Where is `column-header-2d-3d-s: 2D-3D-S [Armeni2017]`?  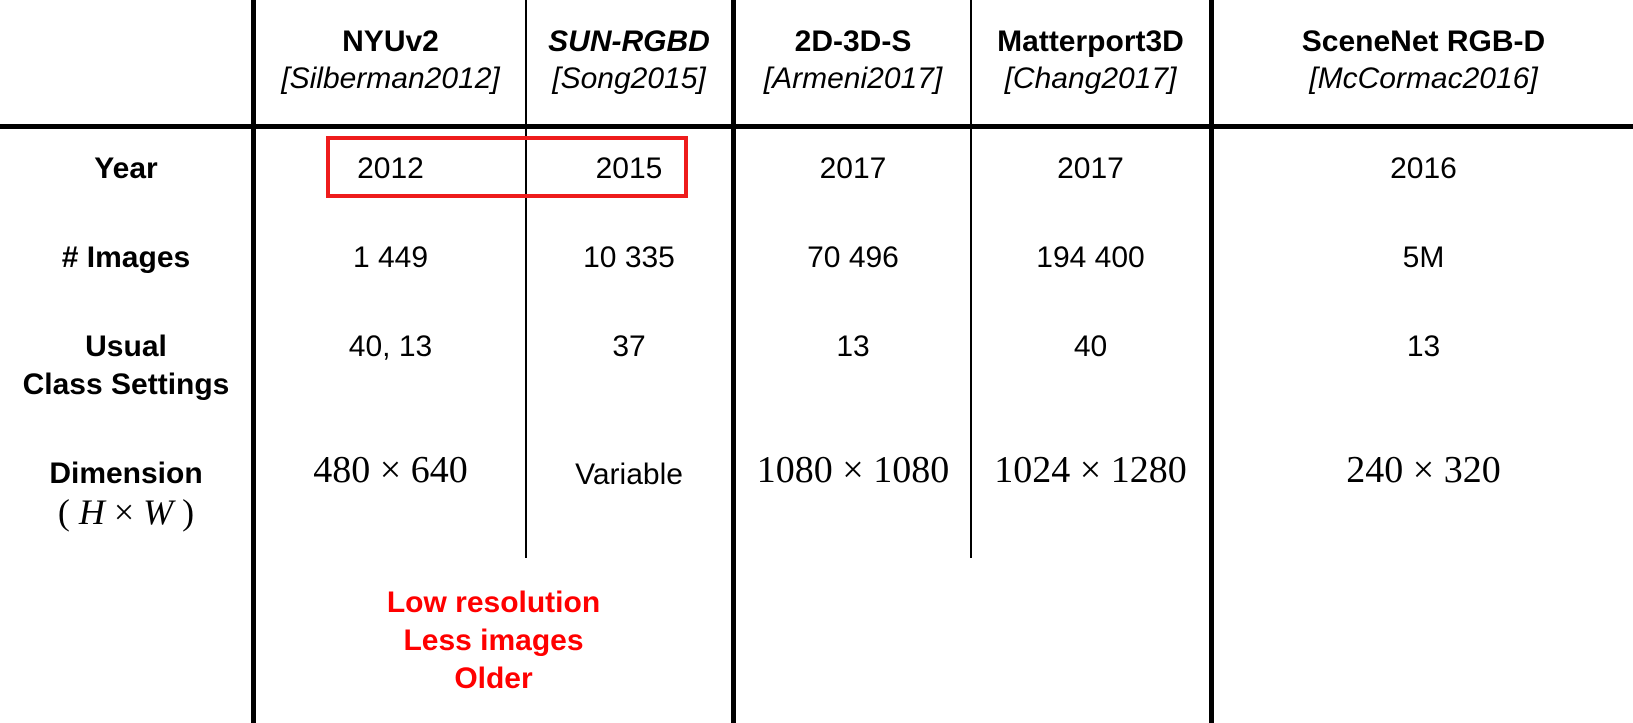 column-header-2d-3d-s: 2D-3D-S [Armeni2017] is located at coordinates (853, 60).